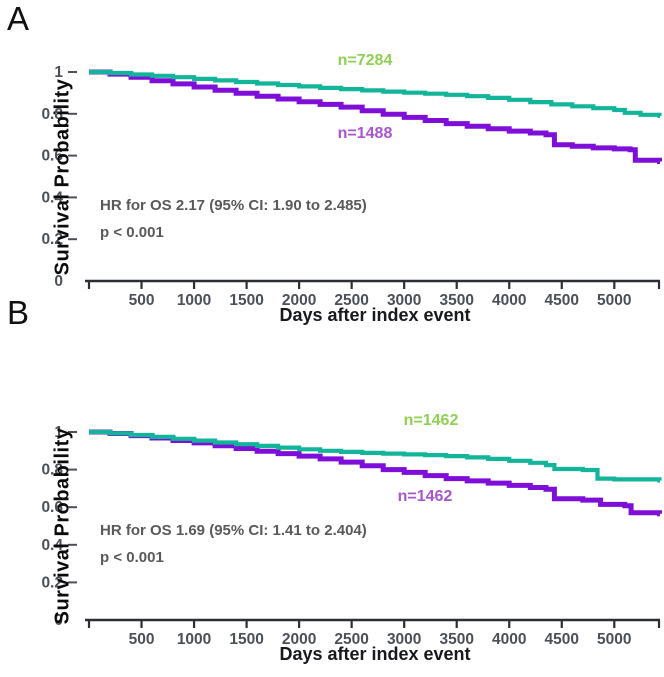 This screenshot has height=677, width=664. What do you see at coordinates (233, 530) in the screenshot?
I see `panel-b-hr-annotation: HR for OS 1.69 (95% CI: 1.41 to 2.404)` at bounding box center [233, 530].